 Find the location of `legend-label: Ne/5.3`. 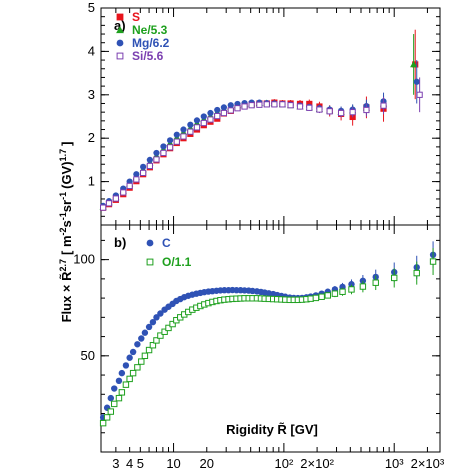

legend-label: Ne/5.3 is located at coordinates (150, 30).